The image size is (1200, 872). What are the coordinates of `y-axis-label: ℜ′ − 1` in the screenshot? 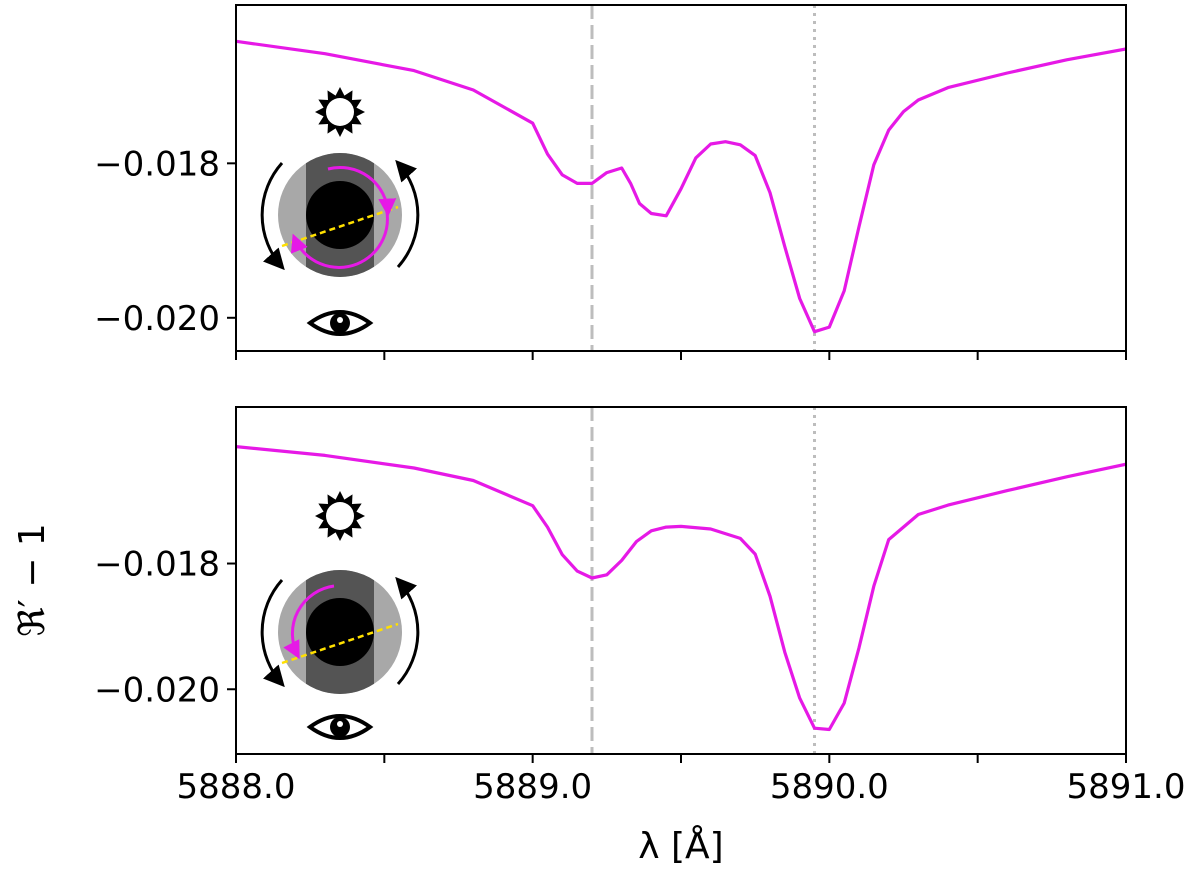 It's located at (32, 579).